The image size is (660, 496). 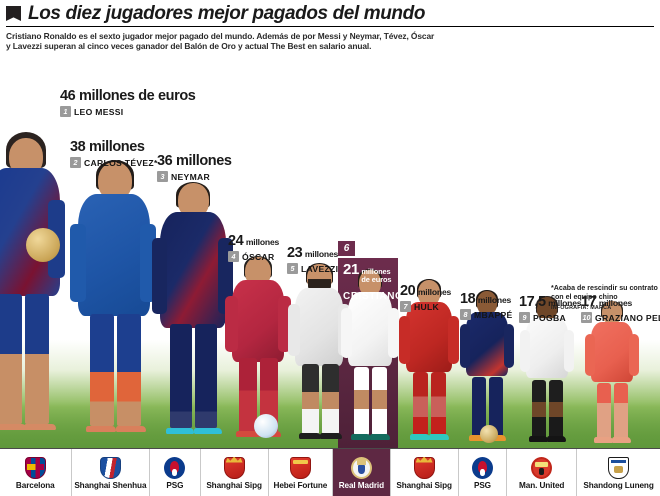 What do you see at coordinates (619, 467) in the screenshot?
I see `shandong-luneng-crest-icon` at bounding box center [619, 467].